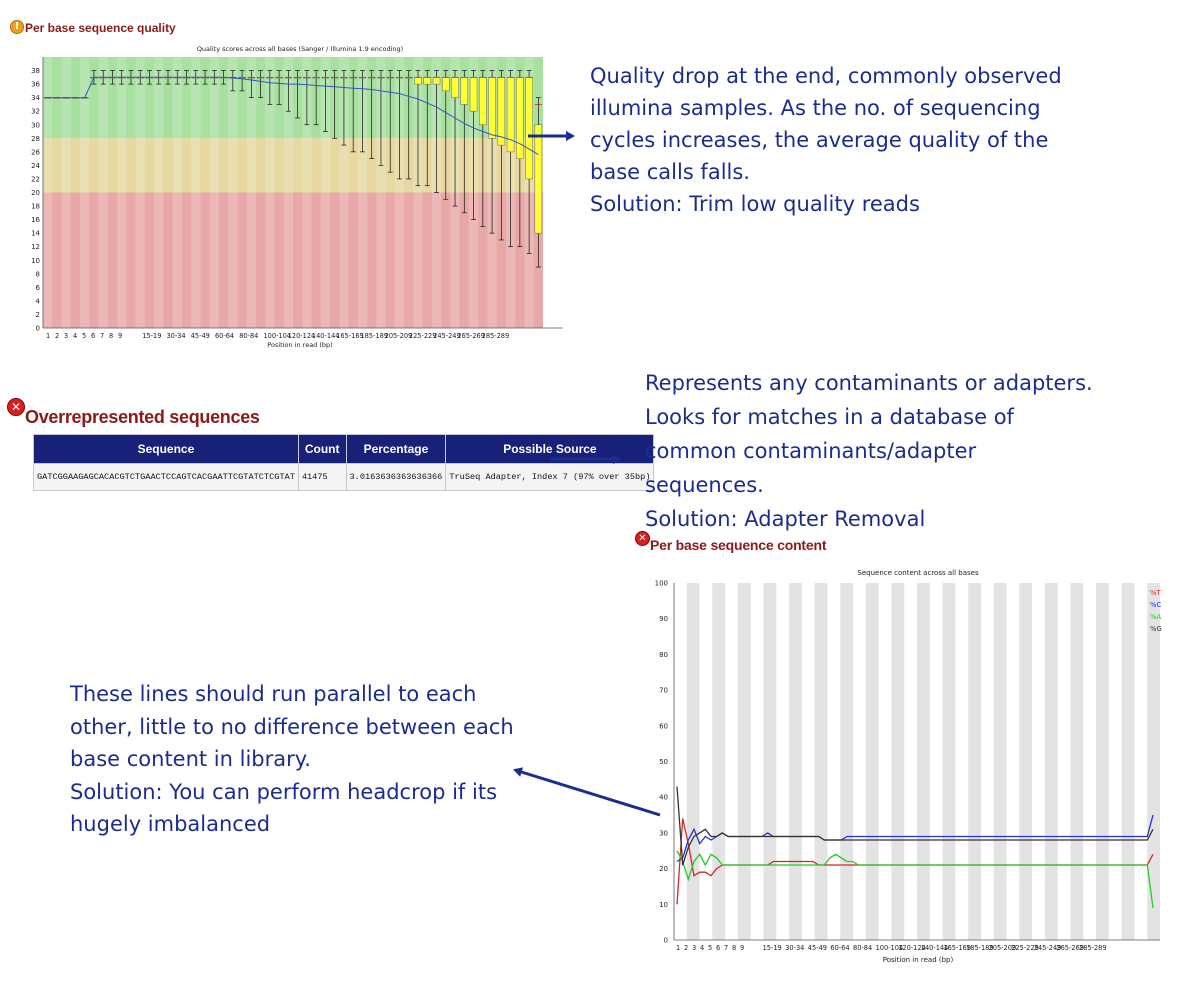 The image size is (1190, 1000). I want to click on quality-y-tick-label: 10, so click(35, 261).